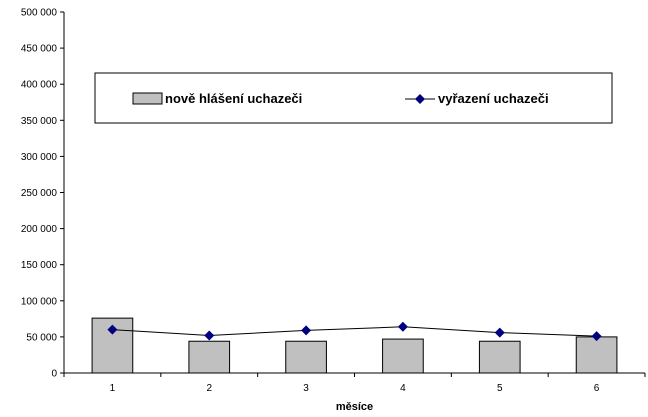  Describe the element at coordinates (493, 98) in the screenshot. I see `legend-label: vyřazení uchazeči` at that location.